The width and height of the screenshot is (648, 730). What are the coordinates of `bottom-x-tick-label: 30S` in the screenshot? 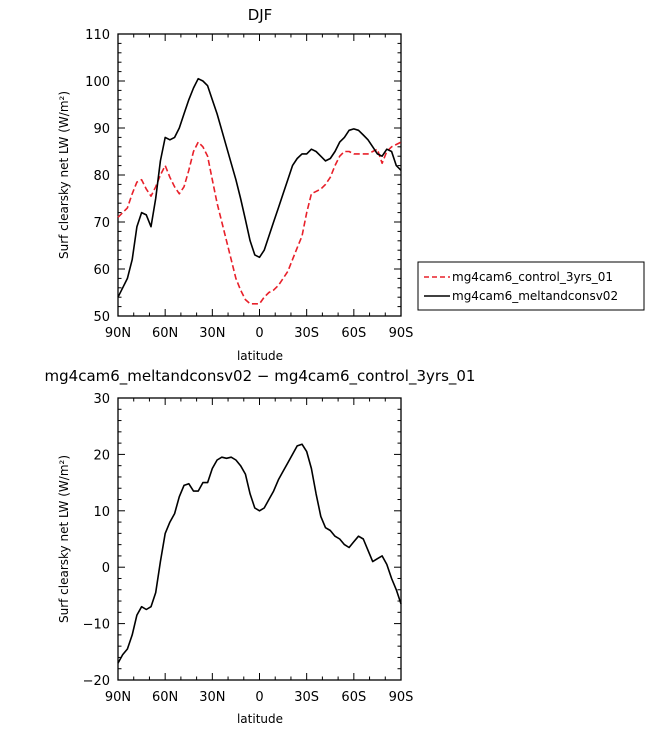 It's located at (306, 697).